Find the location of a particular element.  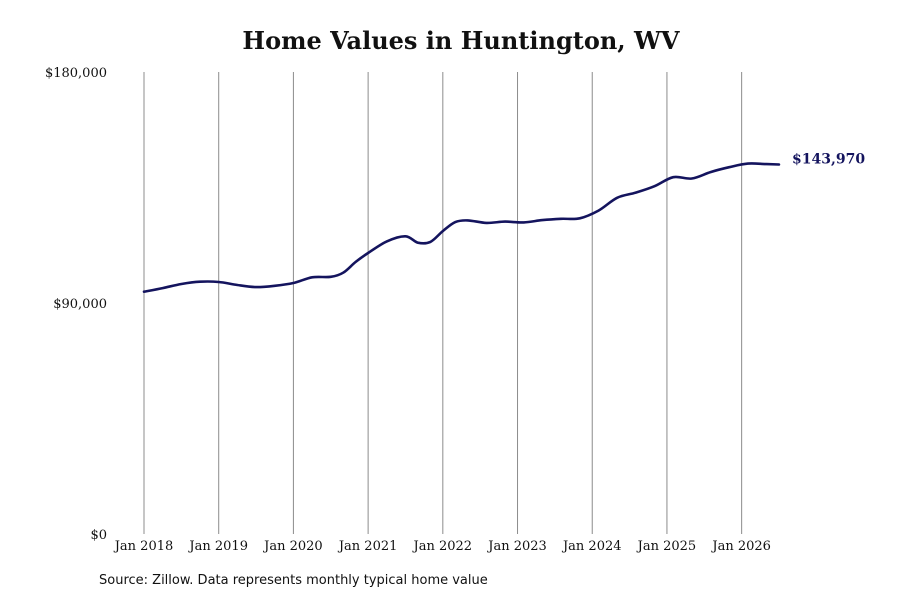

y-tick-label: $90,000 is located at coordinates (80, 304).